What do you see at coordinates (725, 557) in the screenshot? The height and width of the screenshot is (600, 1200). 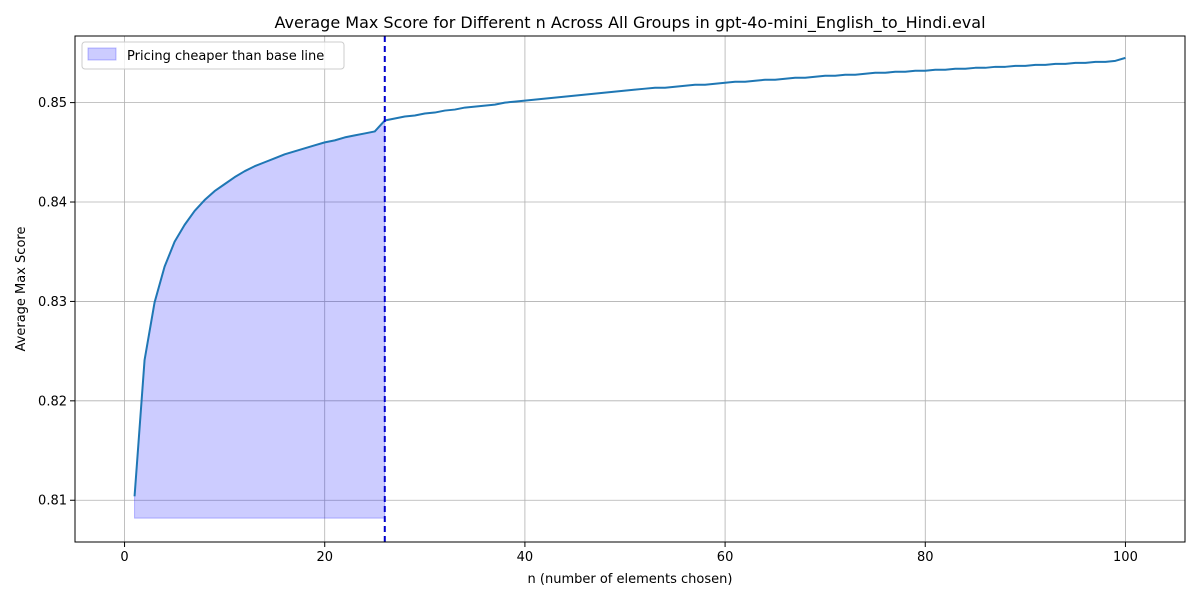 I see `x-tick-label: 60` at bounding box center [725, 557].